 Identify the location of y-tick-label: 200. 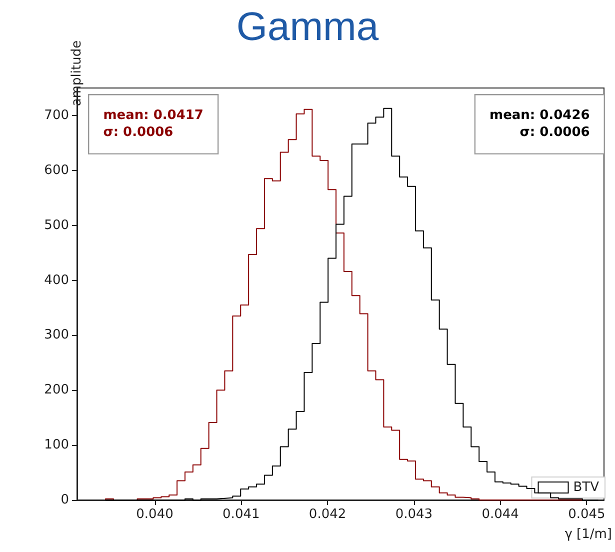
(56, 390).